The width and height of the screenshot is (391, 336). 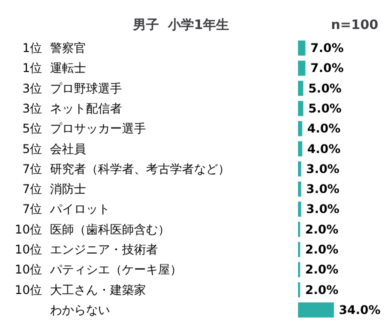 What do you see at coordinates (68, 149) in the screenshot?
I see `y-tick-label: 会社員` at bounding box center [68, 149].